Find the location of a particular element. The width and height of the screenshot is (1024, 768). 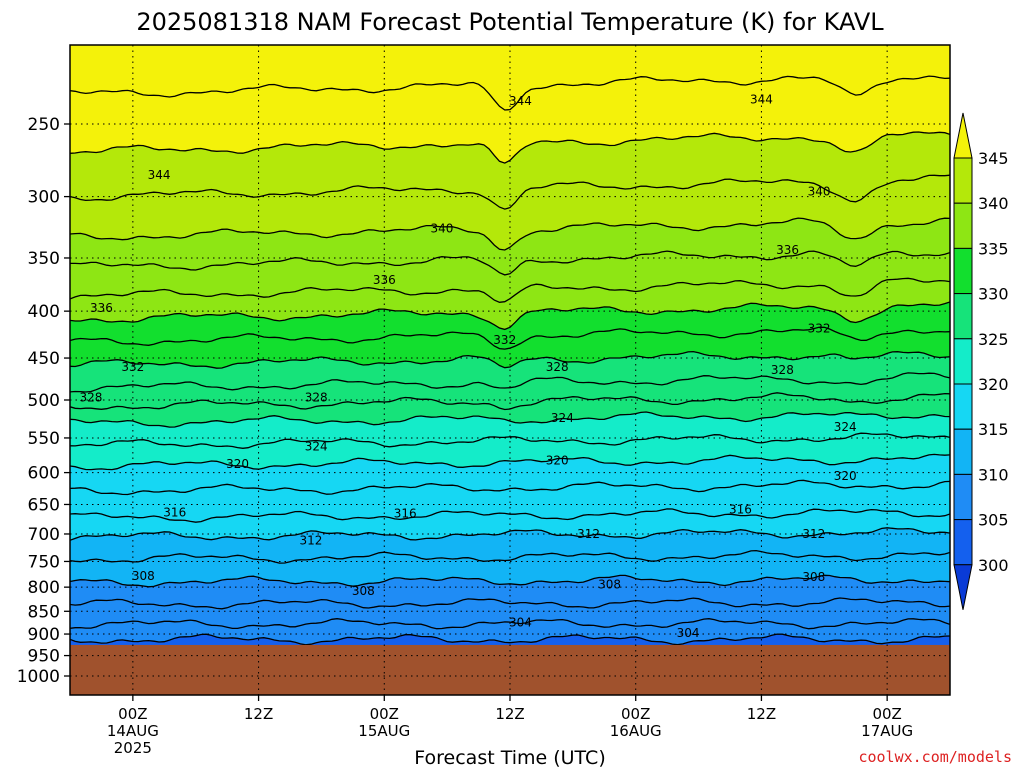

colorbar-tick-label: 320 is located at coordinates (993, 384).